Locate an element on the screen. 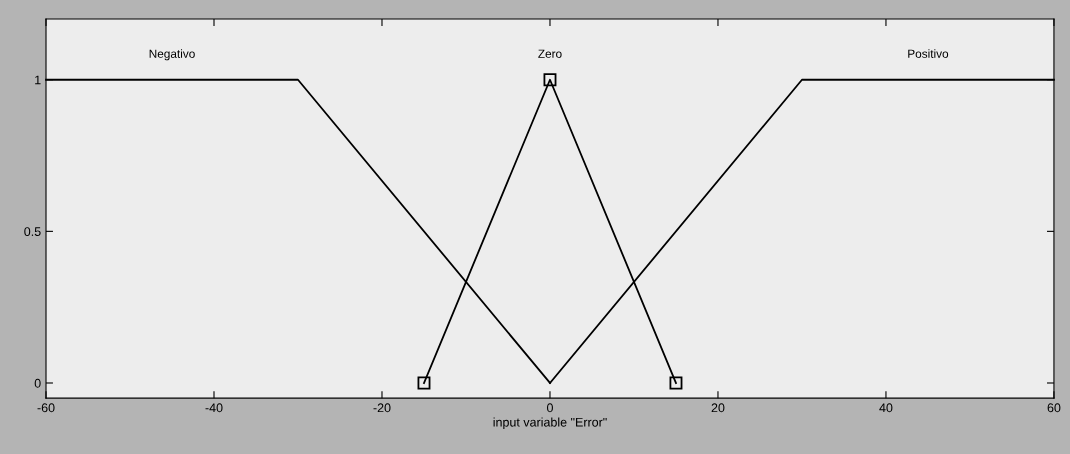 The height and width of the screenshot is (454, 1070). x-tick-label: -20 is located at coordinates (382, 408).